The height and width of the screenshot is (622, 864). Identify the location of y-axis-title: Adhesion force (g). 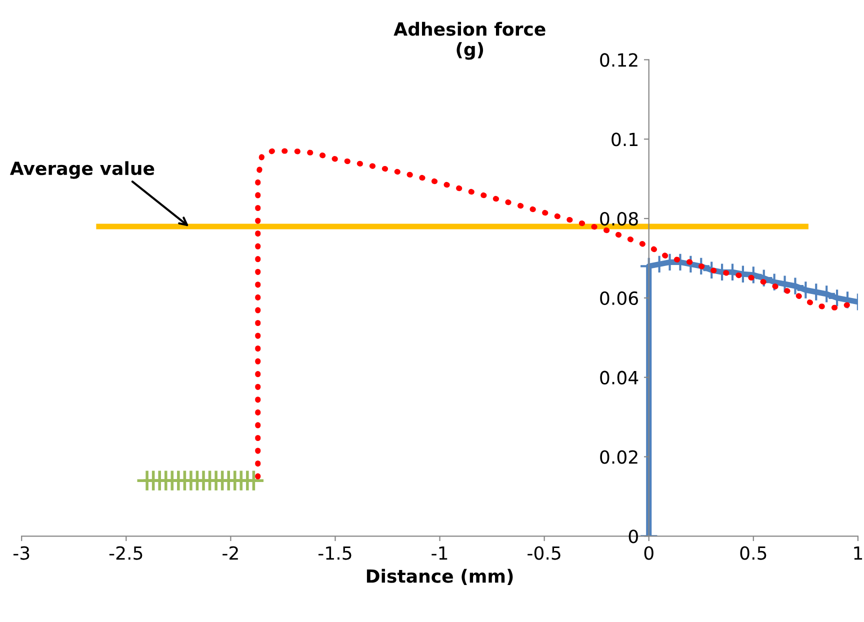
(470, 41).